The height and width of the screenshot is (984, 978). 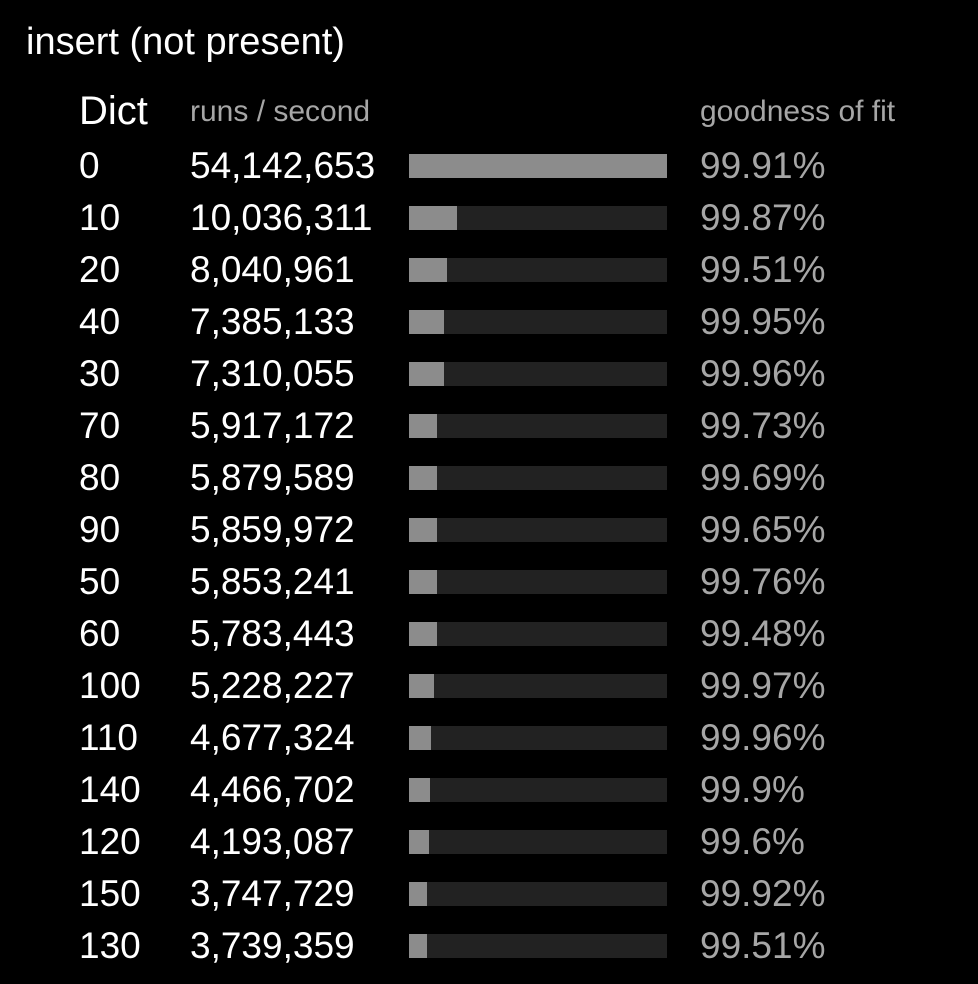 I want to click on chart-title: insert (not present), so click(x=185, y=42).